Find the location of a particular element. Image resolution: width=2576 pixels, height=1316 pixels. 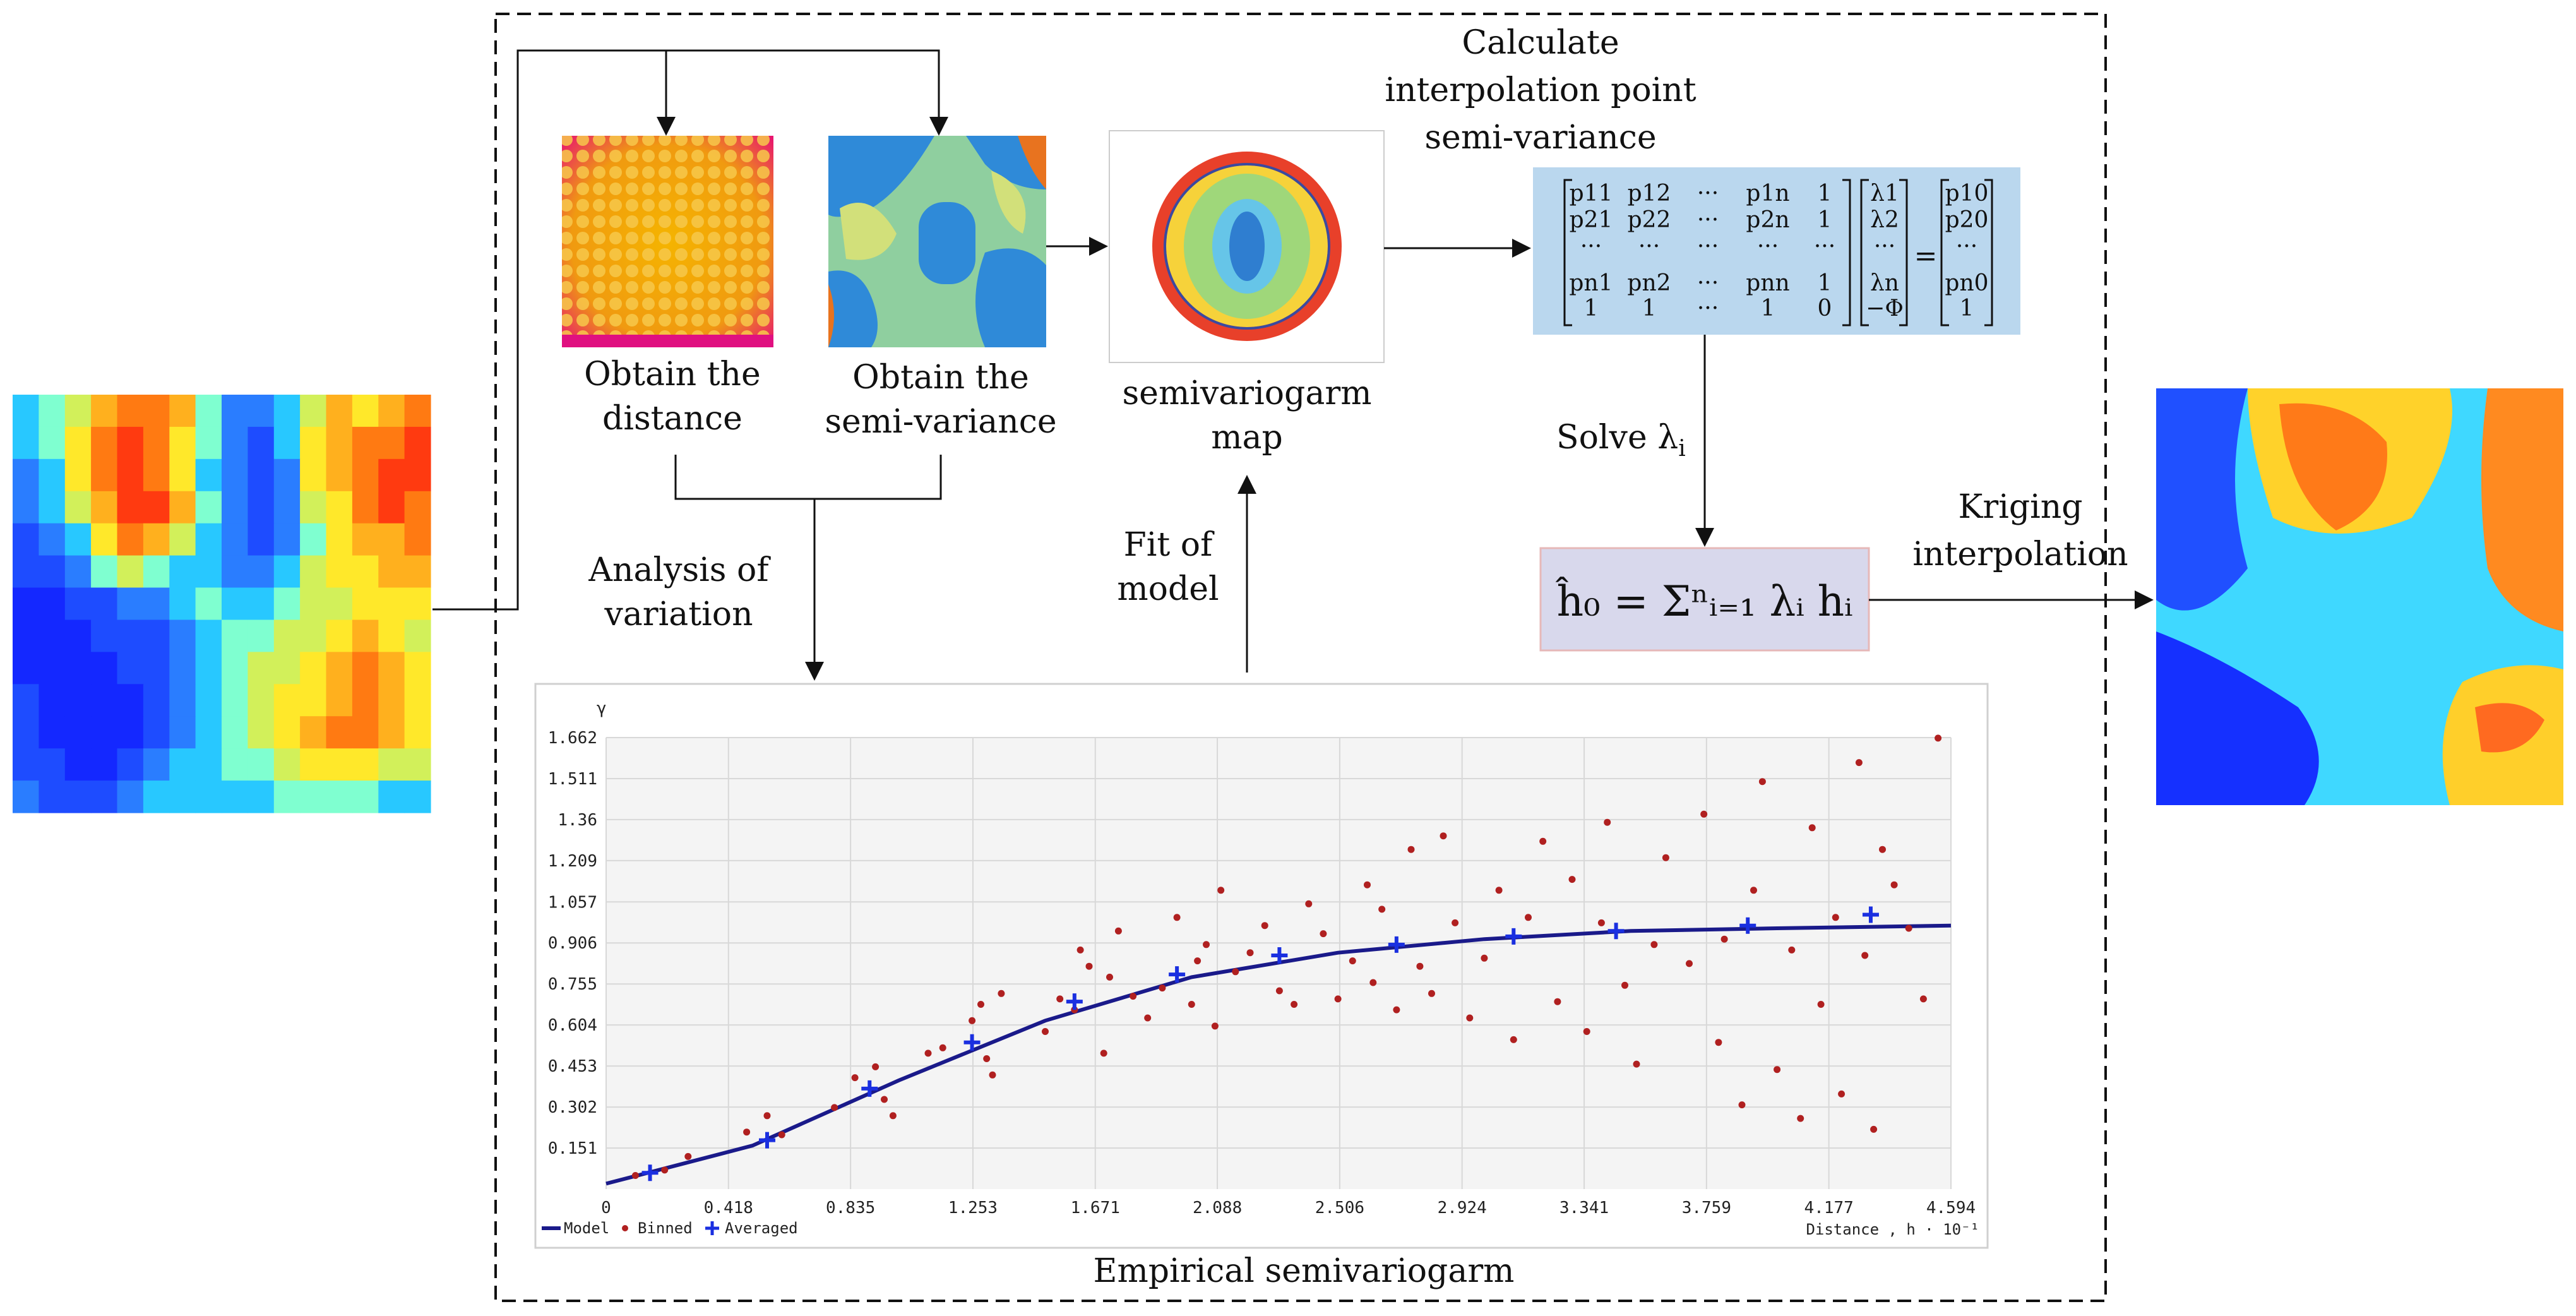

y-tick-label: 1.209 is located at coordinates (572, 861).